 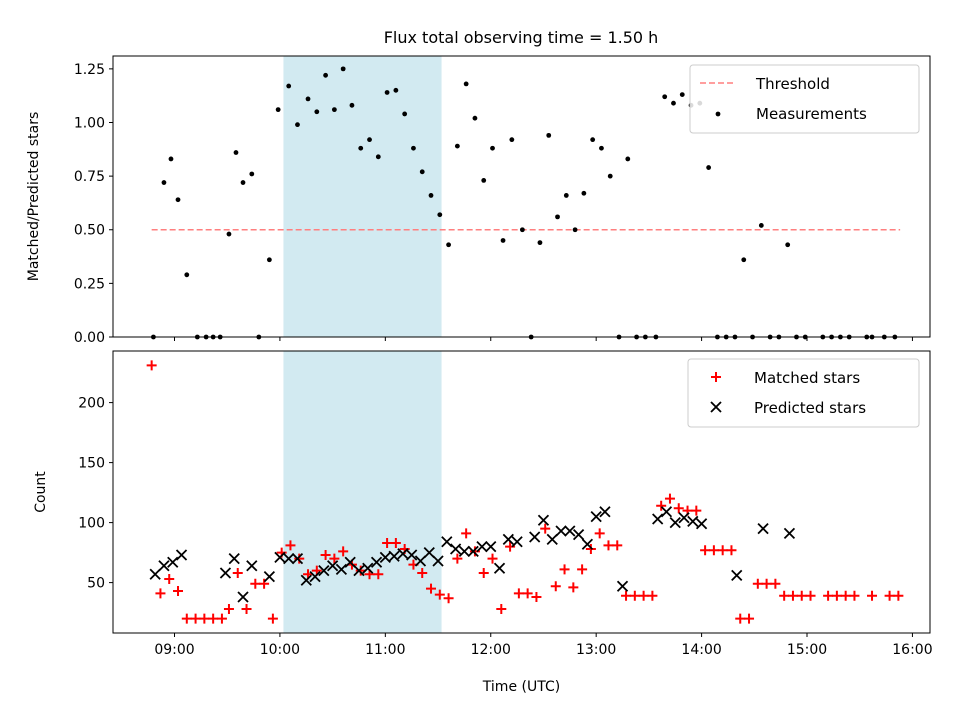 I want to click on x-tick-label: 14:00, so click(x=701, y=650).